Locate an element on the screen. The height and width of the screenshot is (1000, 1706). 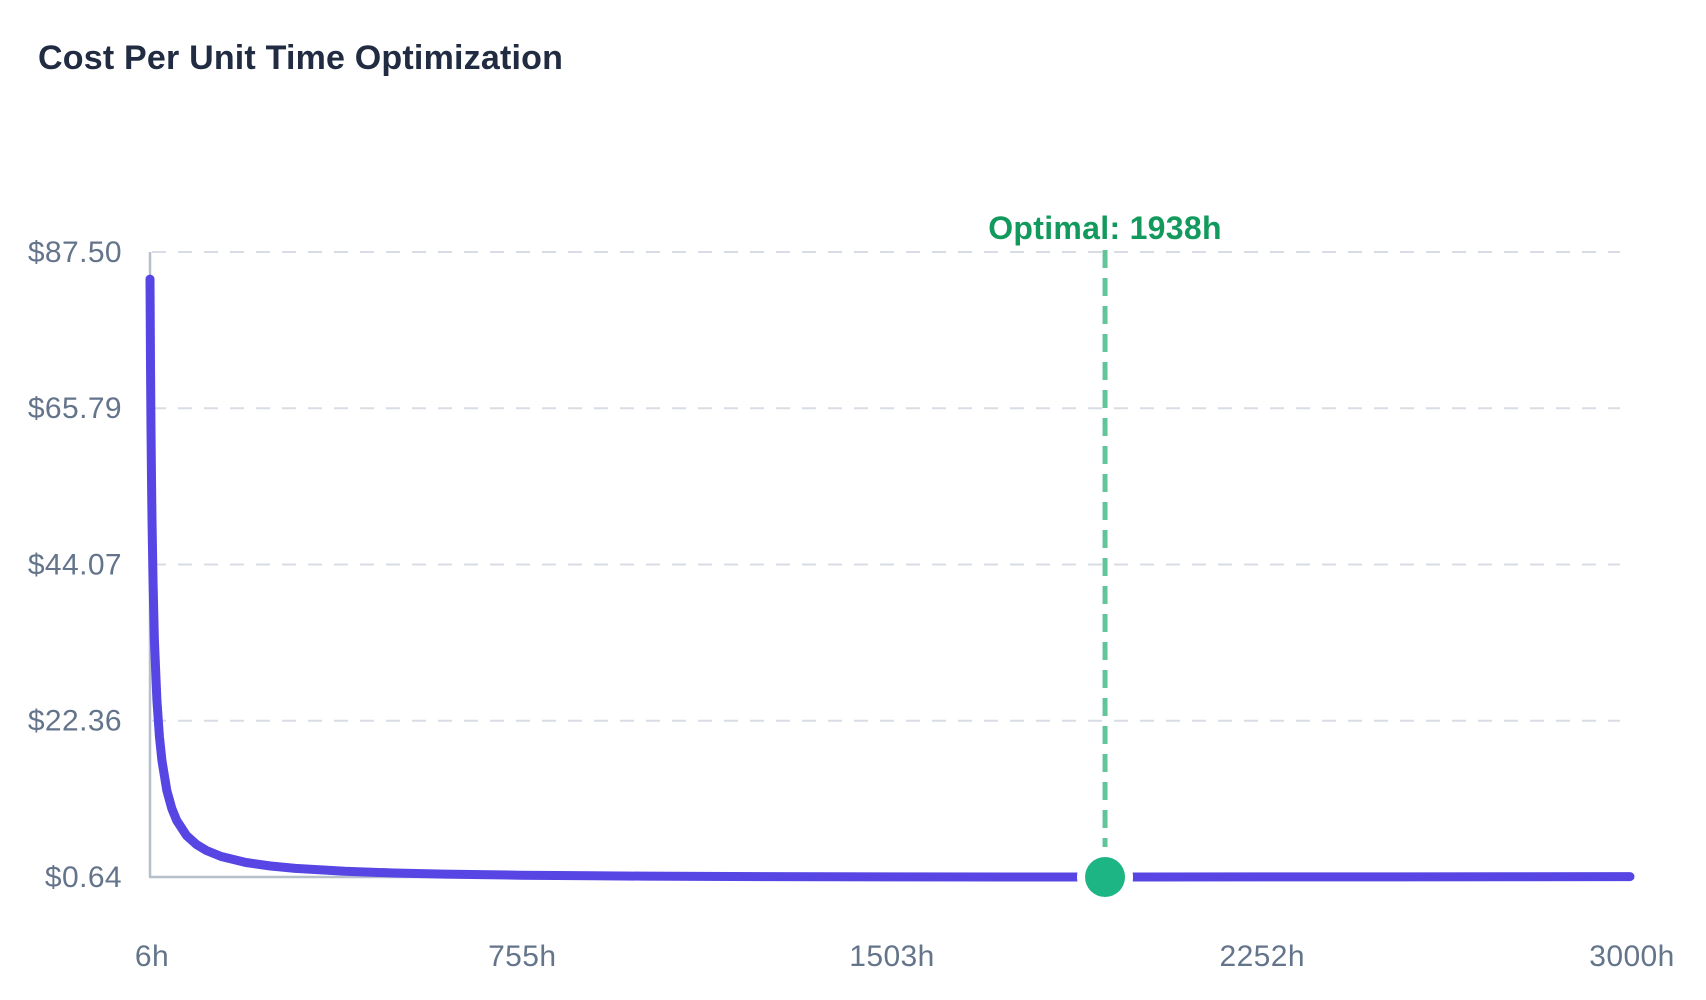
x-tick-label: 2252h is located at coordinates (1262, 956).